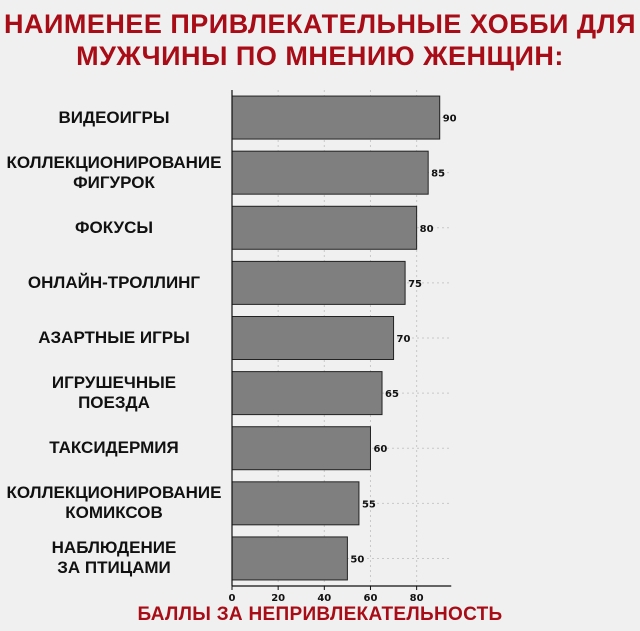 This screenshot has width=640, height=631. I want to click on bar-value-label-8: 50, so click(357, 559).